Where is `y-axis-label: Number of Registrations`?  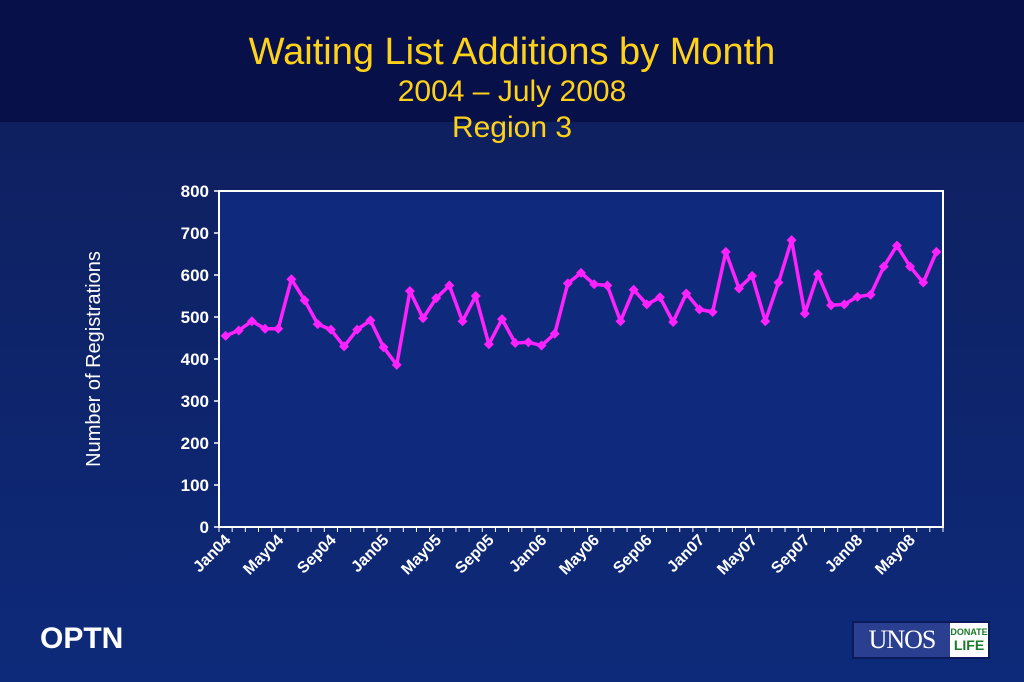
y-axis-label: Number of Registrations is located at coordinates (94, 359).